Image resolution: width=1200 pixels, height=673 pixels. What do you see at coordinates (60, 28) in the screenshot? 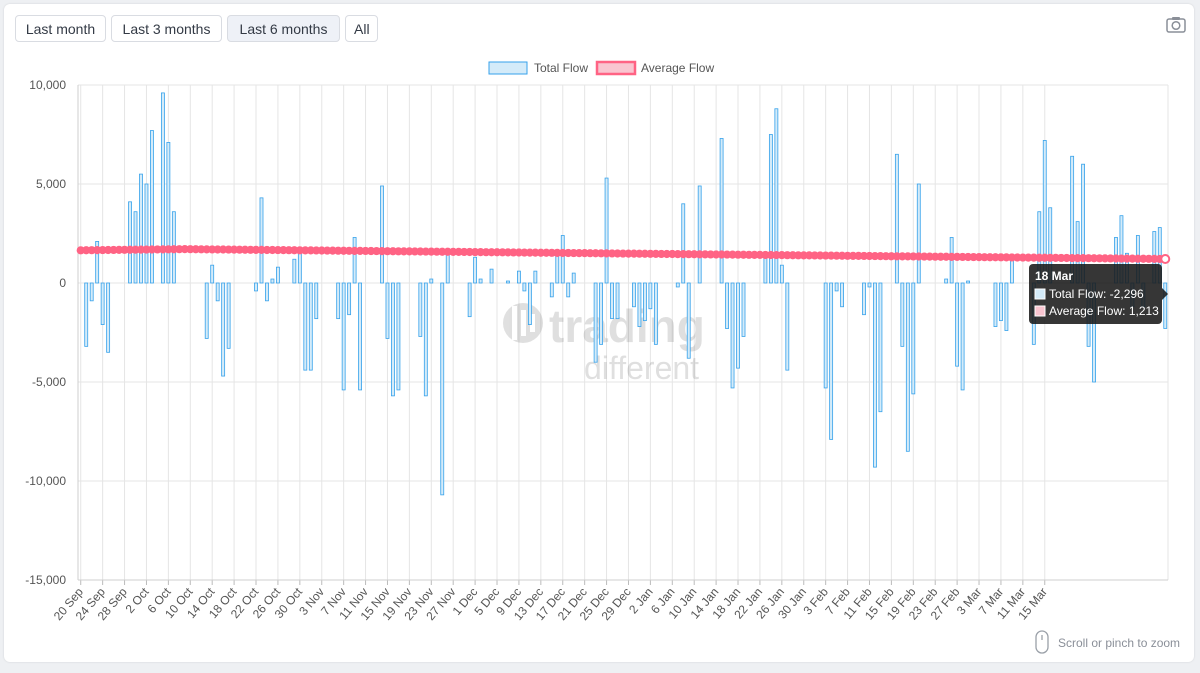
I see `range-button-last-month: Last month` at bounding box center [60, 28].